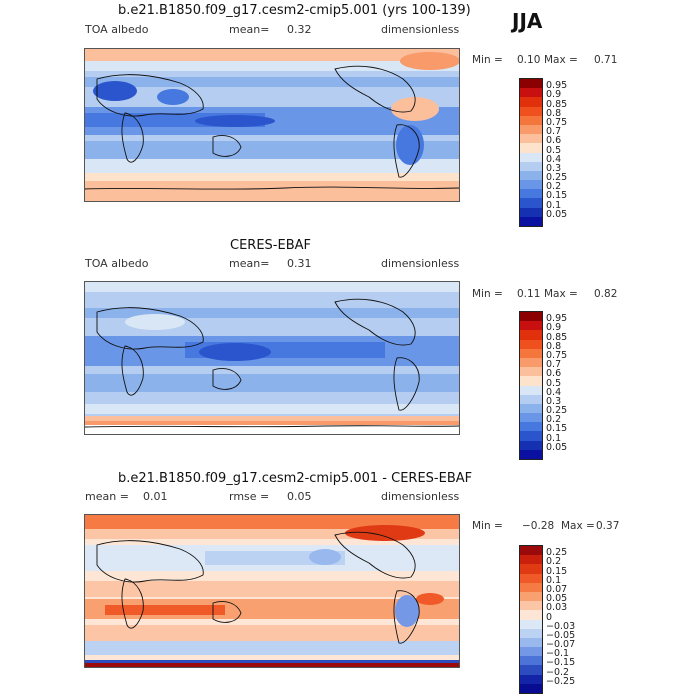 Image resolution: width=700 pixels, height=700 pixels. What do you see at coordinates (557, 589) in the screenshot?
I see `colorbar-tick-label: 0.07` at bounding box center [557, 589].